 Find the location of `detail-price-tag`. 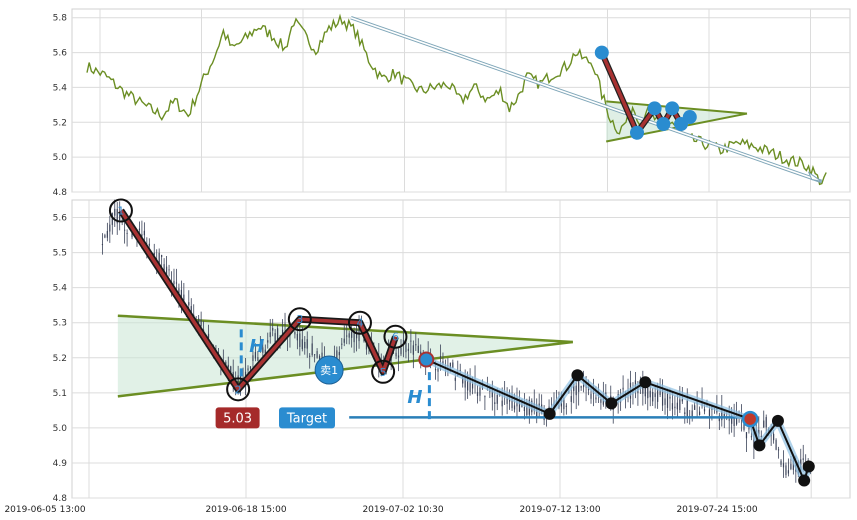

detail-price-tag is located at coordinates (237, 418).